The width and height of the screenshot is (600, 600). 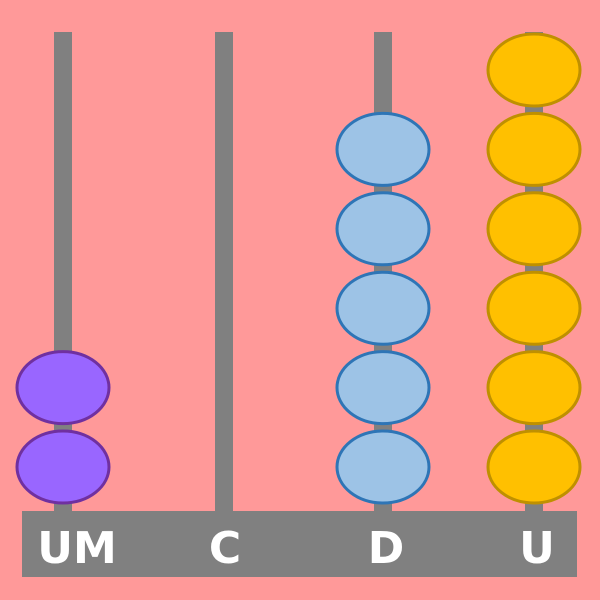 What do you see at coordinates (224, 273) in the screenshot?
I see `rod-c` at bounding box center [224, 273].